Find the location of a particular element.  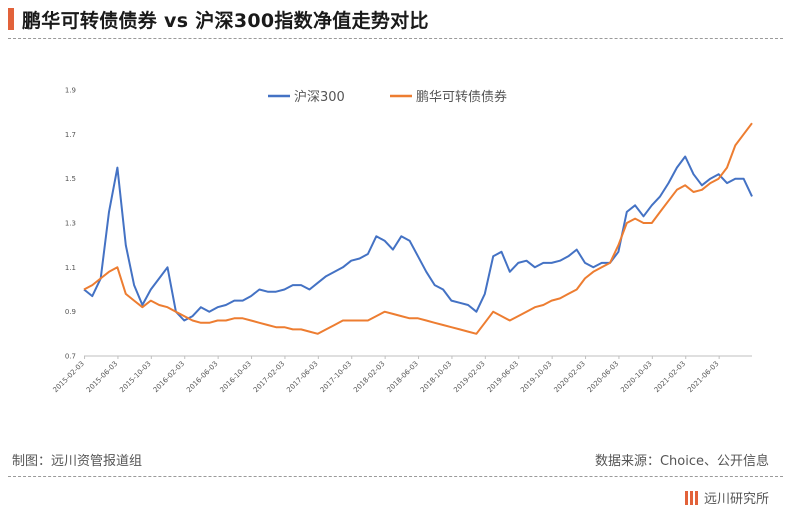

x-tick-label: 2021-02-03 is located at coordinates (670, 377).